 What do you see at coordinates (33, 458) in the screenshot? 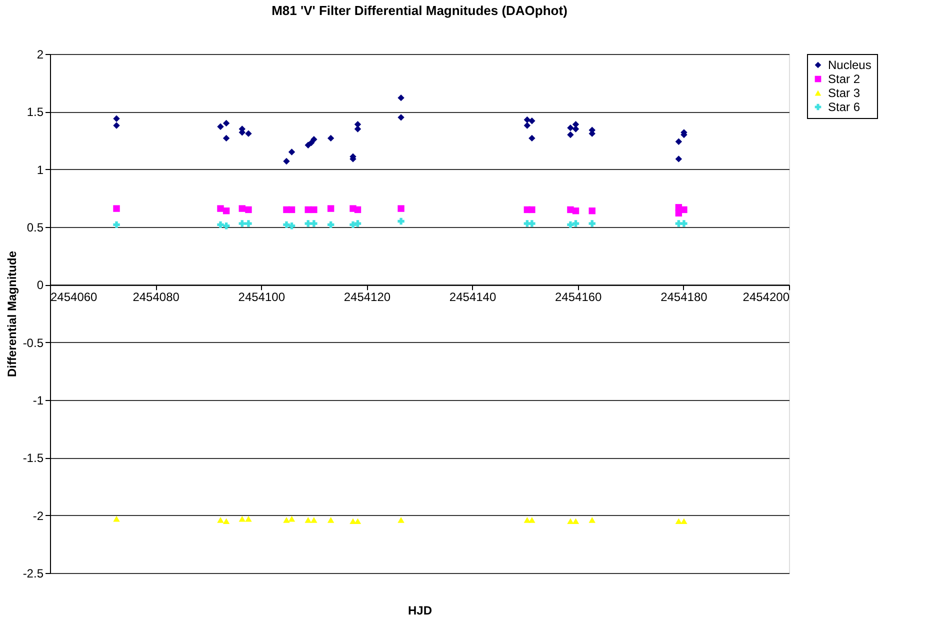
I see `y-tick-label: -1.5` at bounding box center [33, 458].